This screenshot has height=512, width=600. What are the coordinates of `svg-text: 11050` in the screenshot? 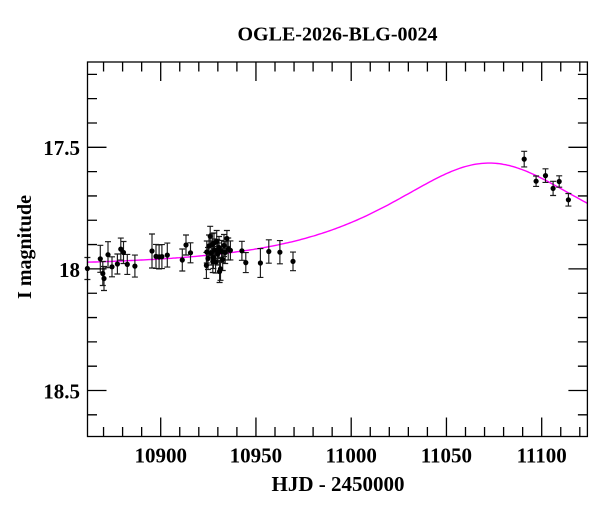 It's located at (446, 456).